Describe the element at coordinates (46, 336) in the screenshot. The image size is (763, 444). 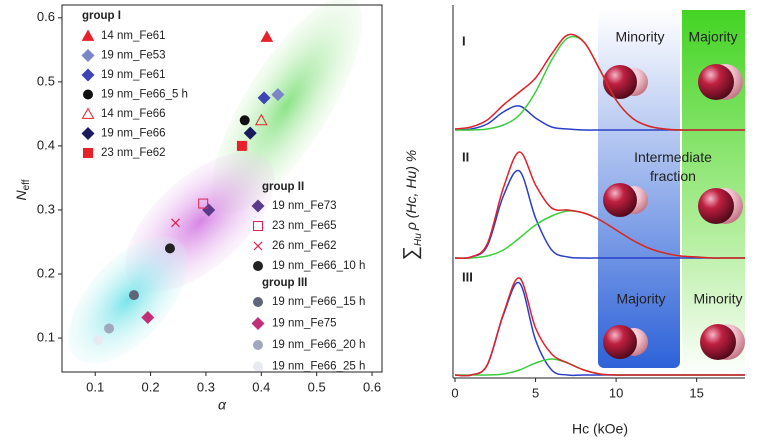
I see `y-tick-label: 0.1` at that location.